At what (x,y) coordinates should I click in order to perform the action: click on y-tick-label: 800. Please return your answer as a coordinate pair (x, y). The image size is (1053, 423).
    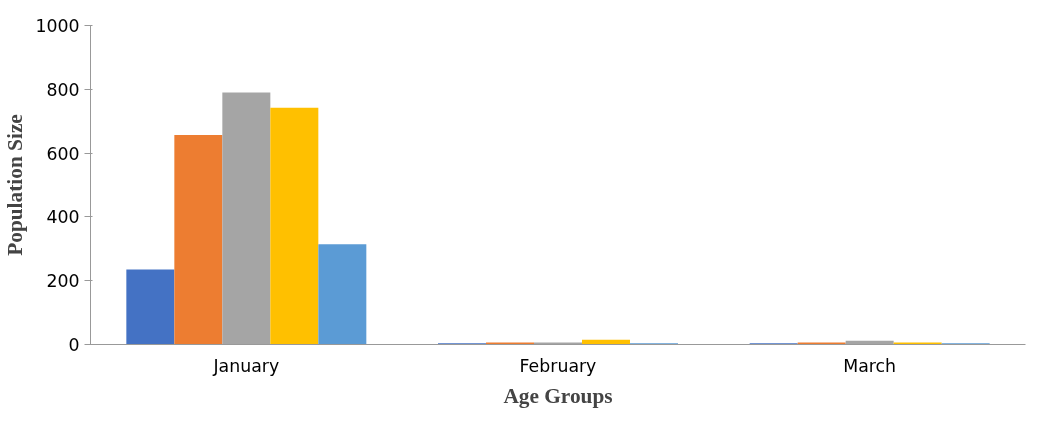
    Looking at the image, I should click on (63, 89).